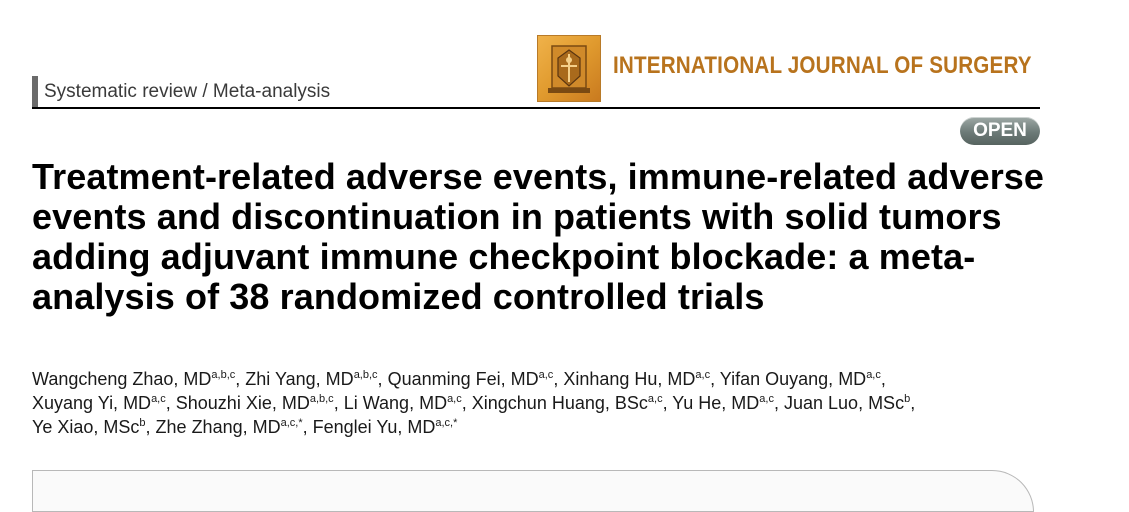  Describe the element at coordinates (385, 427) in the screenshot. I see `author-name: Fenglei Yu, MDa,c,*` at that location.